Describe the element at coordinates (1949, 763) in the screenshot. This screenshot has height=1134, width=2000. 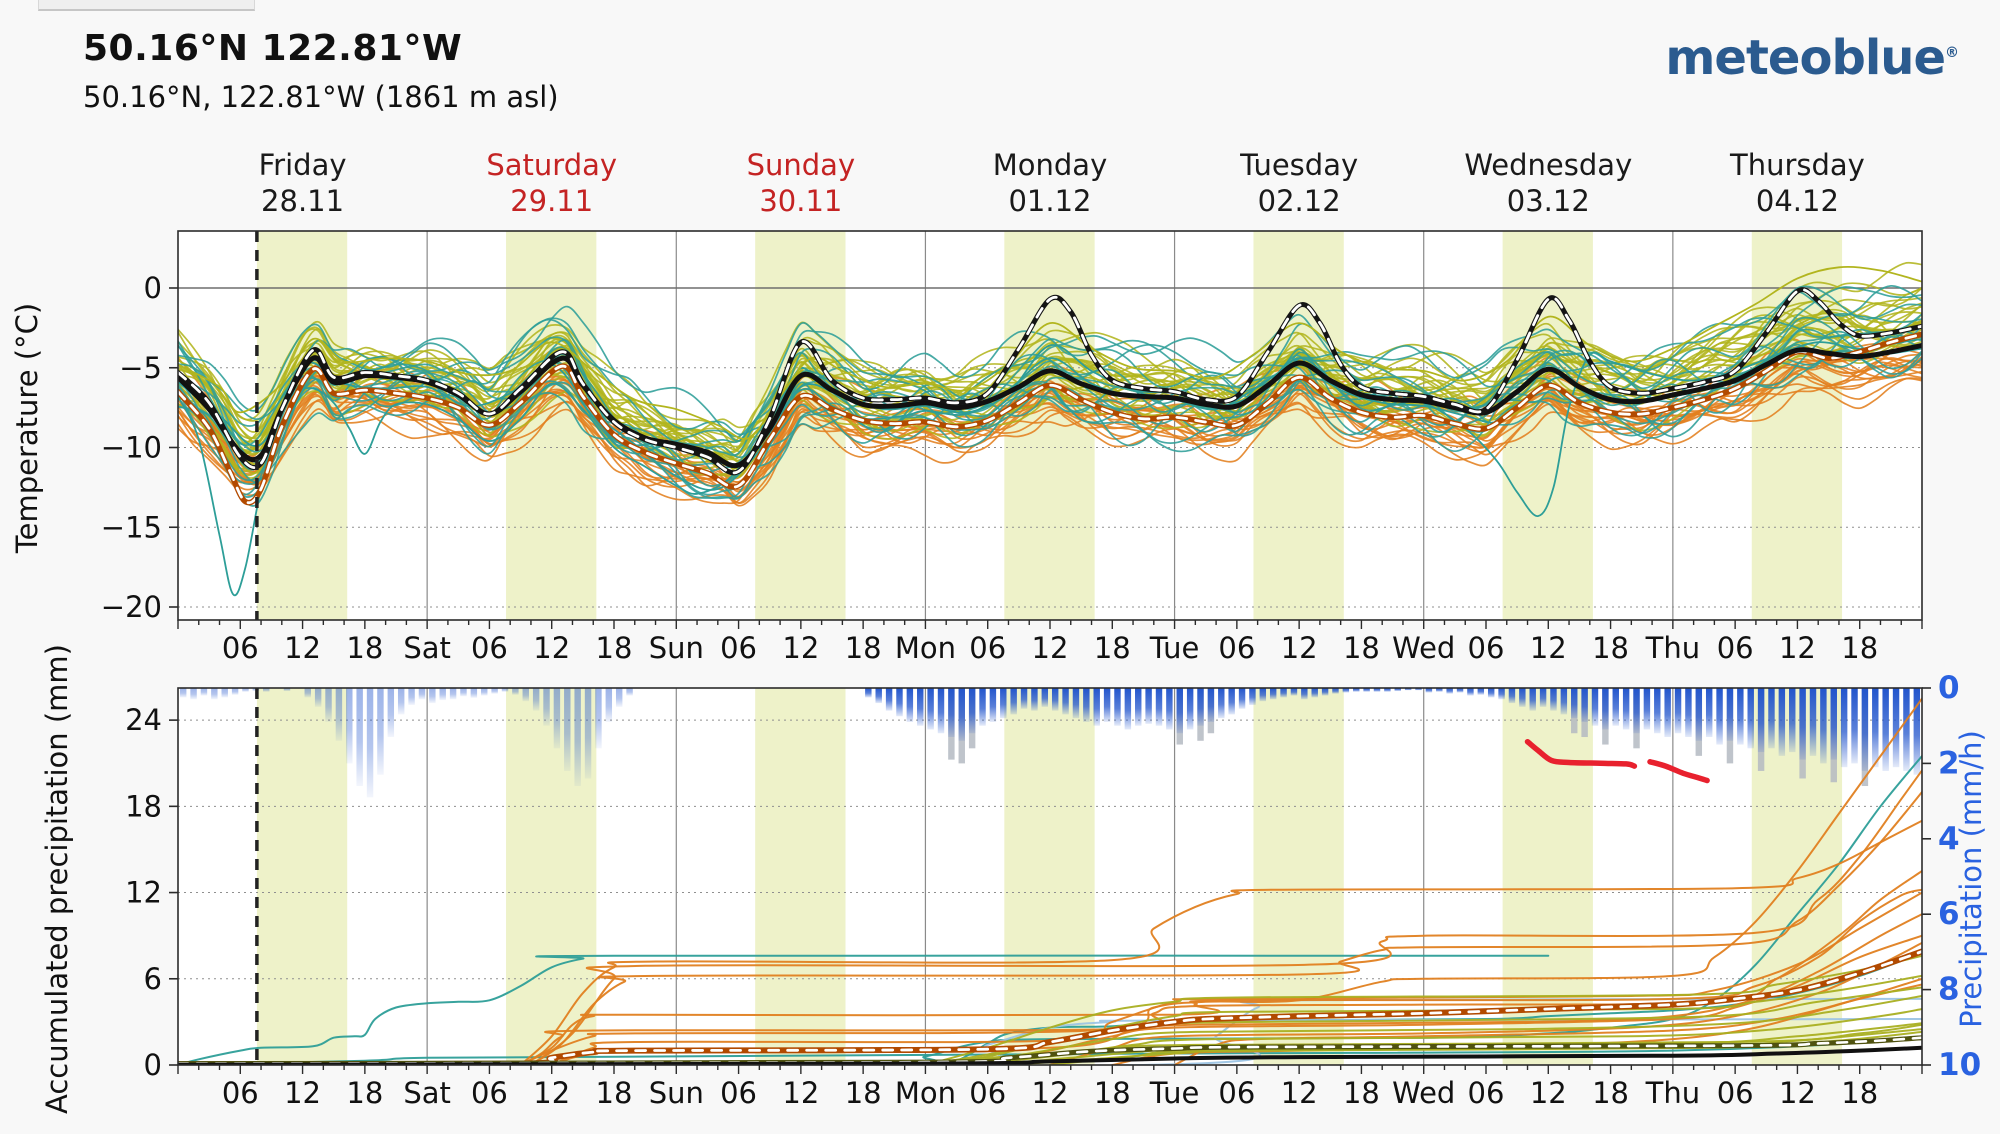
I see `rate-ytick-label: 2` at that location.